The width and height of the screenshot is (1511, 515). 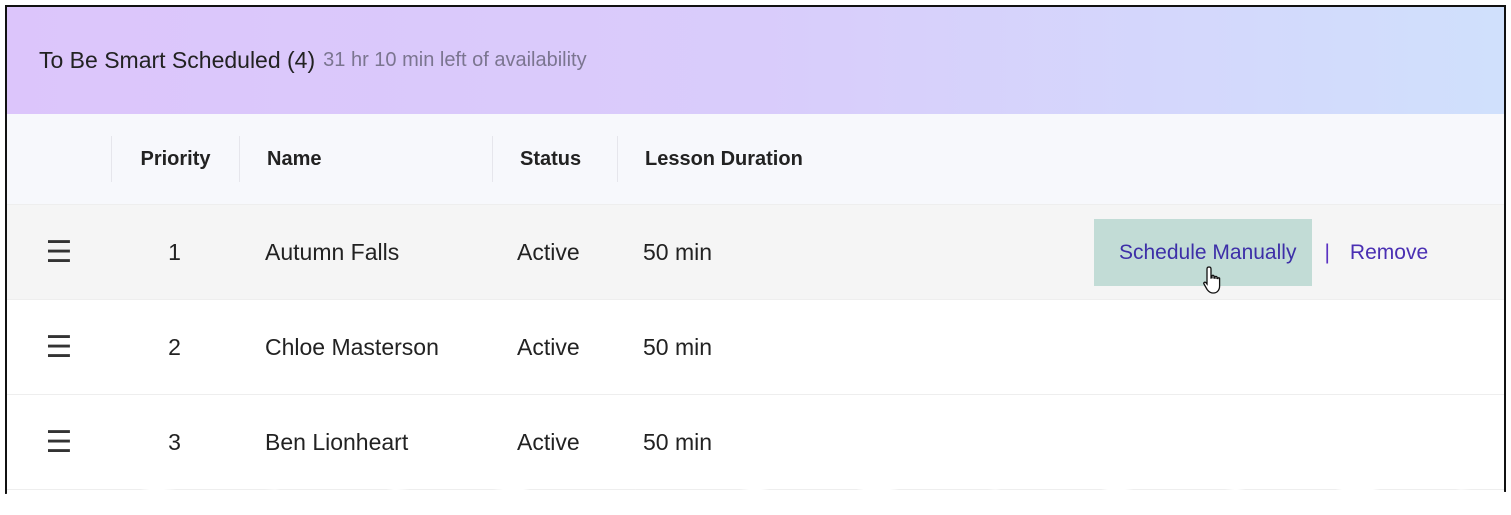 What do you see at coordinates (1212, 280) in the screenshot?
I see `hand-pointer-icon` at bounding box center [1212, 280].